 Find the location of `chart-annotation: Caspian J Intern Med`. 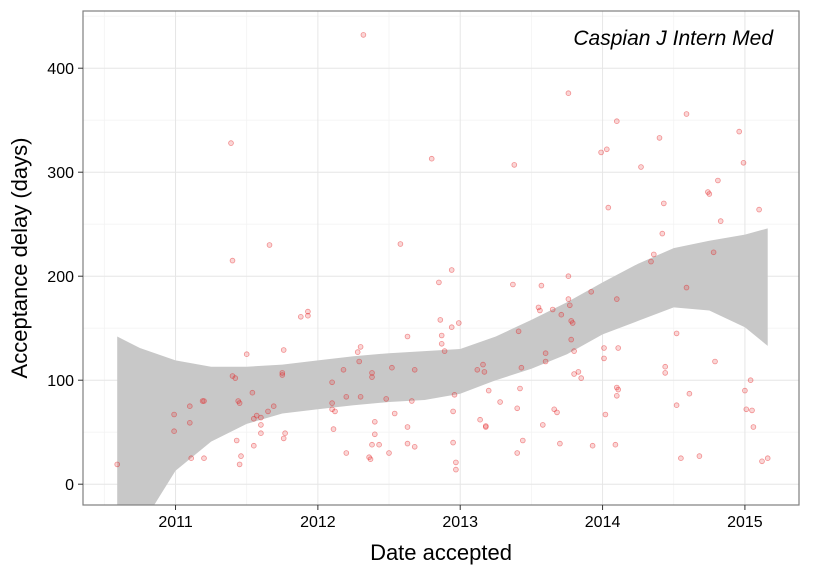

chart-annotation: Caspian J Intern Med is located at coordinates (673, 38).